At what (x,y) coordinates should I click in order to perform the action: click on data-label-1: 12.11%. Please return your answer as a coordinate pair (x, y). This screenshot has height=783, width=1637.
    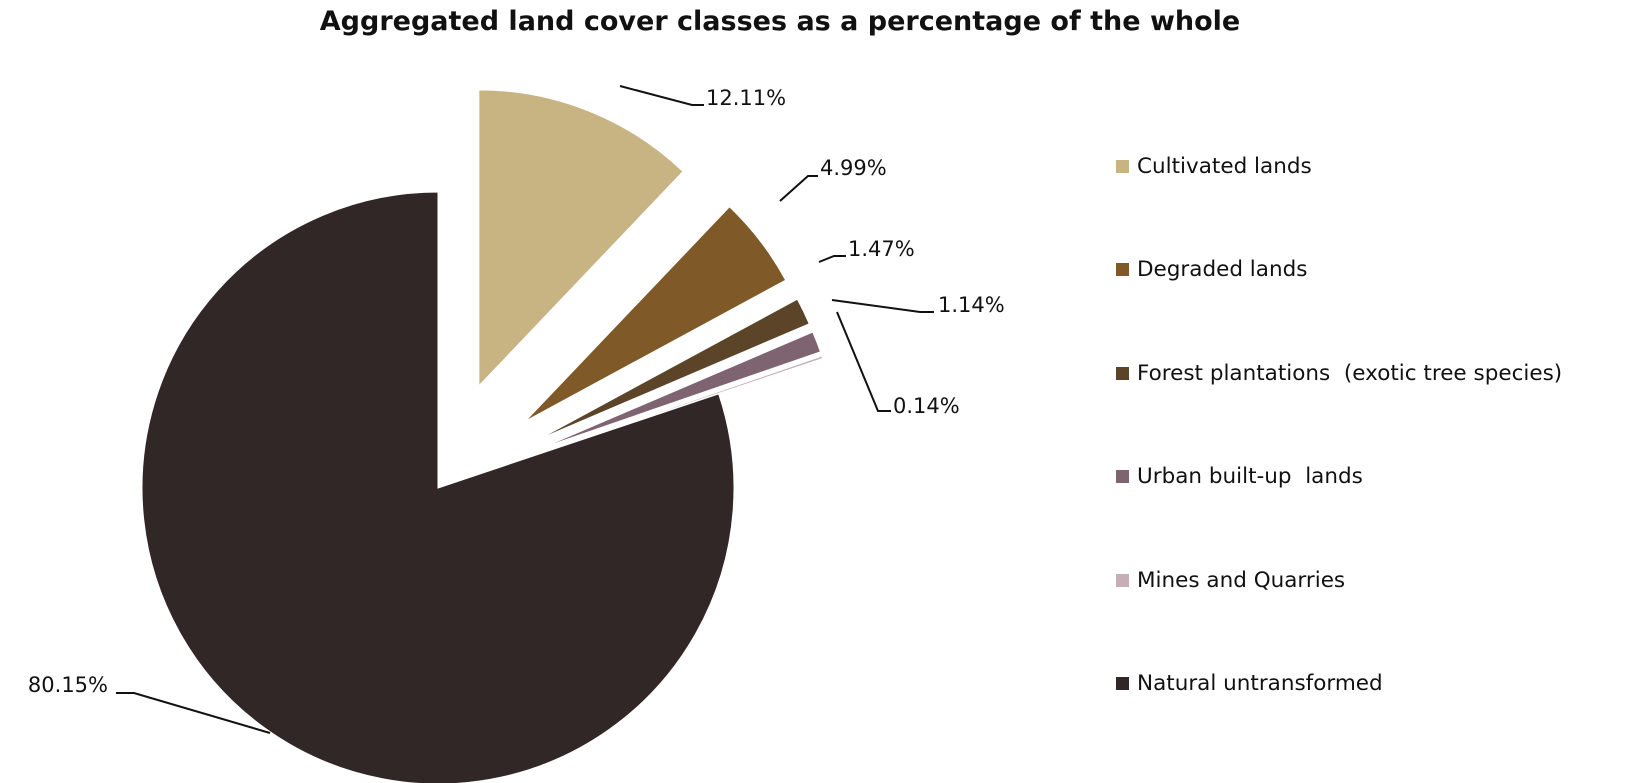
    Looking at the image, I should click on (746, 98).